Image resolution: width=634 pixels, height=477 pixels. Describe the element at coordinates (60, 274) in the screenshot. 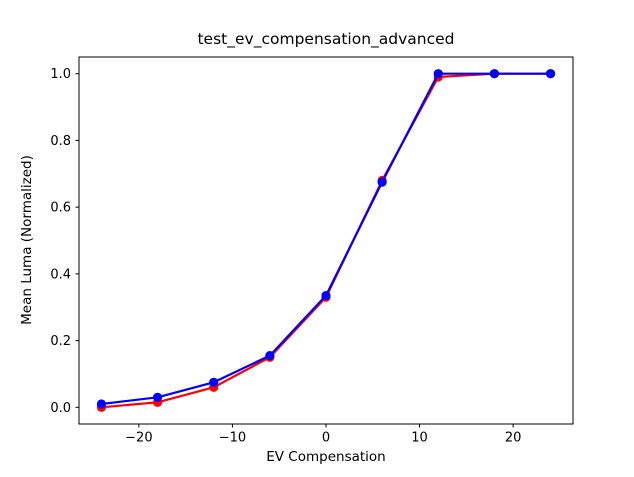

I see `y-tick-label: 0.4` at that location.